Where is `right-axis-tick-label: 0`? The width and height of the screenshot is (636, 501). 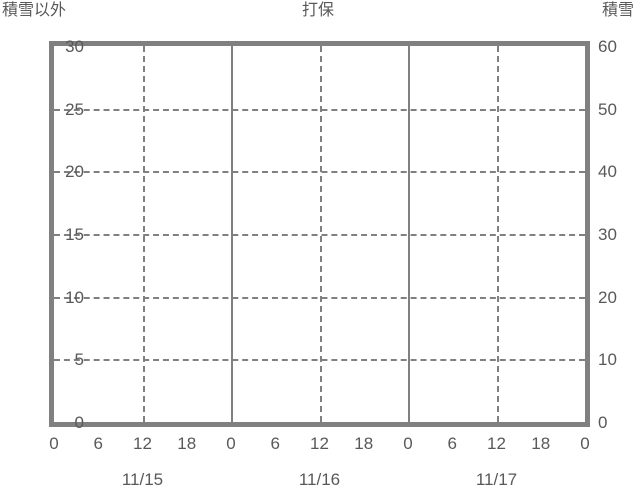 right-axis-tick-label: 0 is located at coordinates (603, 422).